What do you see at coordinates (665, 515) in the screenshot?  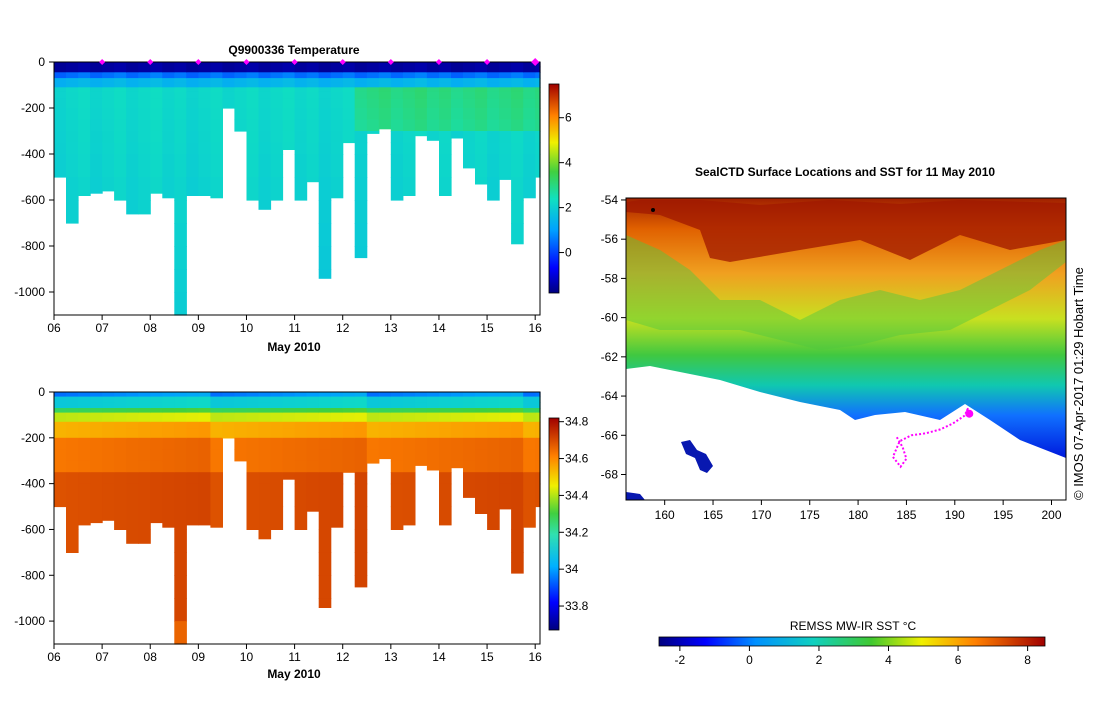 I see `lon-tick-label: 160` at bounding box center [665, 515].